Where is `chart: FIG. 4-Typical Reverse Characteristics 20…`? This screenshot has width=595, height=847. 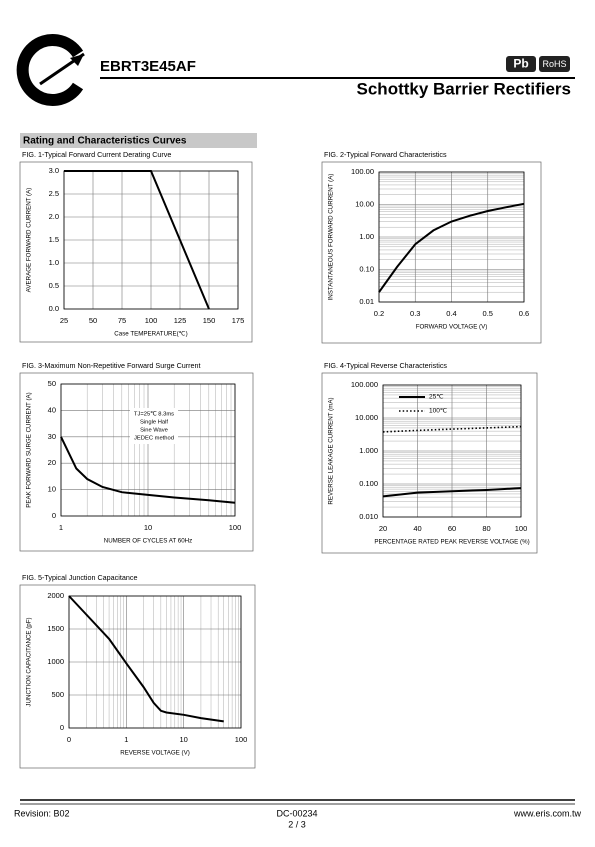
chart: FIG. 4-Typical Reverse Characteristics 20… is located at coordinates (429, 457).